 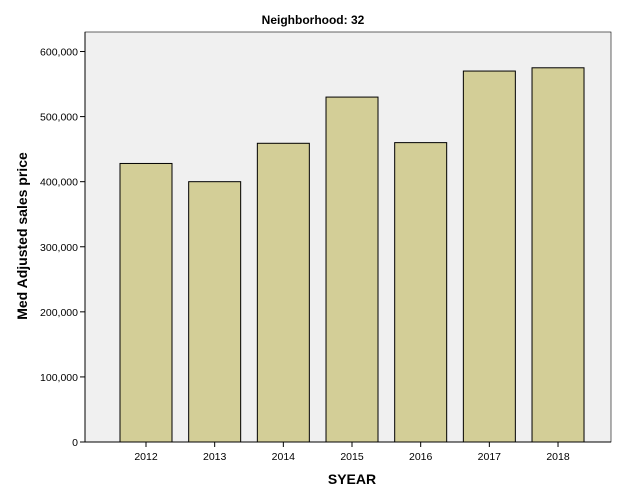 What do you see at coordinates (146, 302) in the screenshot?
I see `bar-2012` at bounding box center [146, 302].